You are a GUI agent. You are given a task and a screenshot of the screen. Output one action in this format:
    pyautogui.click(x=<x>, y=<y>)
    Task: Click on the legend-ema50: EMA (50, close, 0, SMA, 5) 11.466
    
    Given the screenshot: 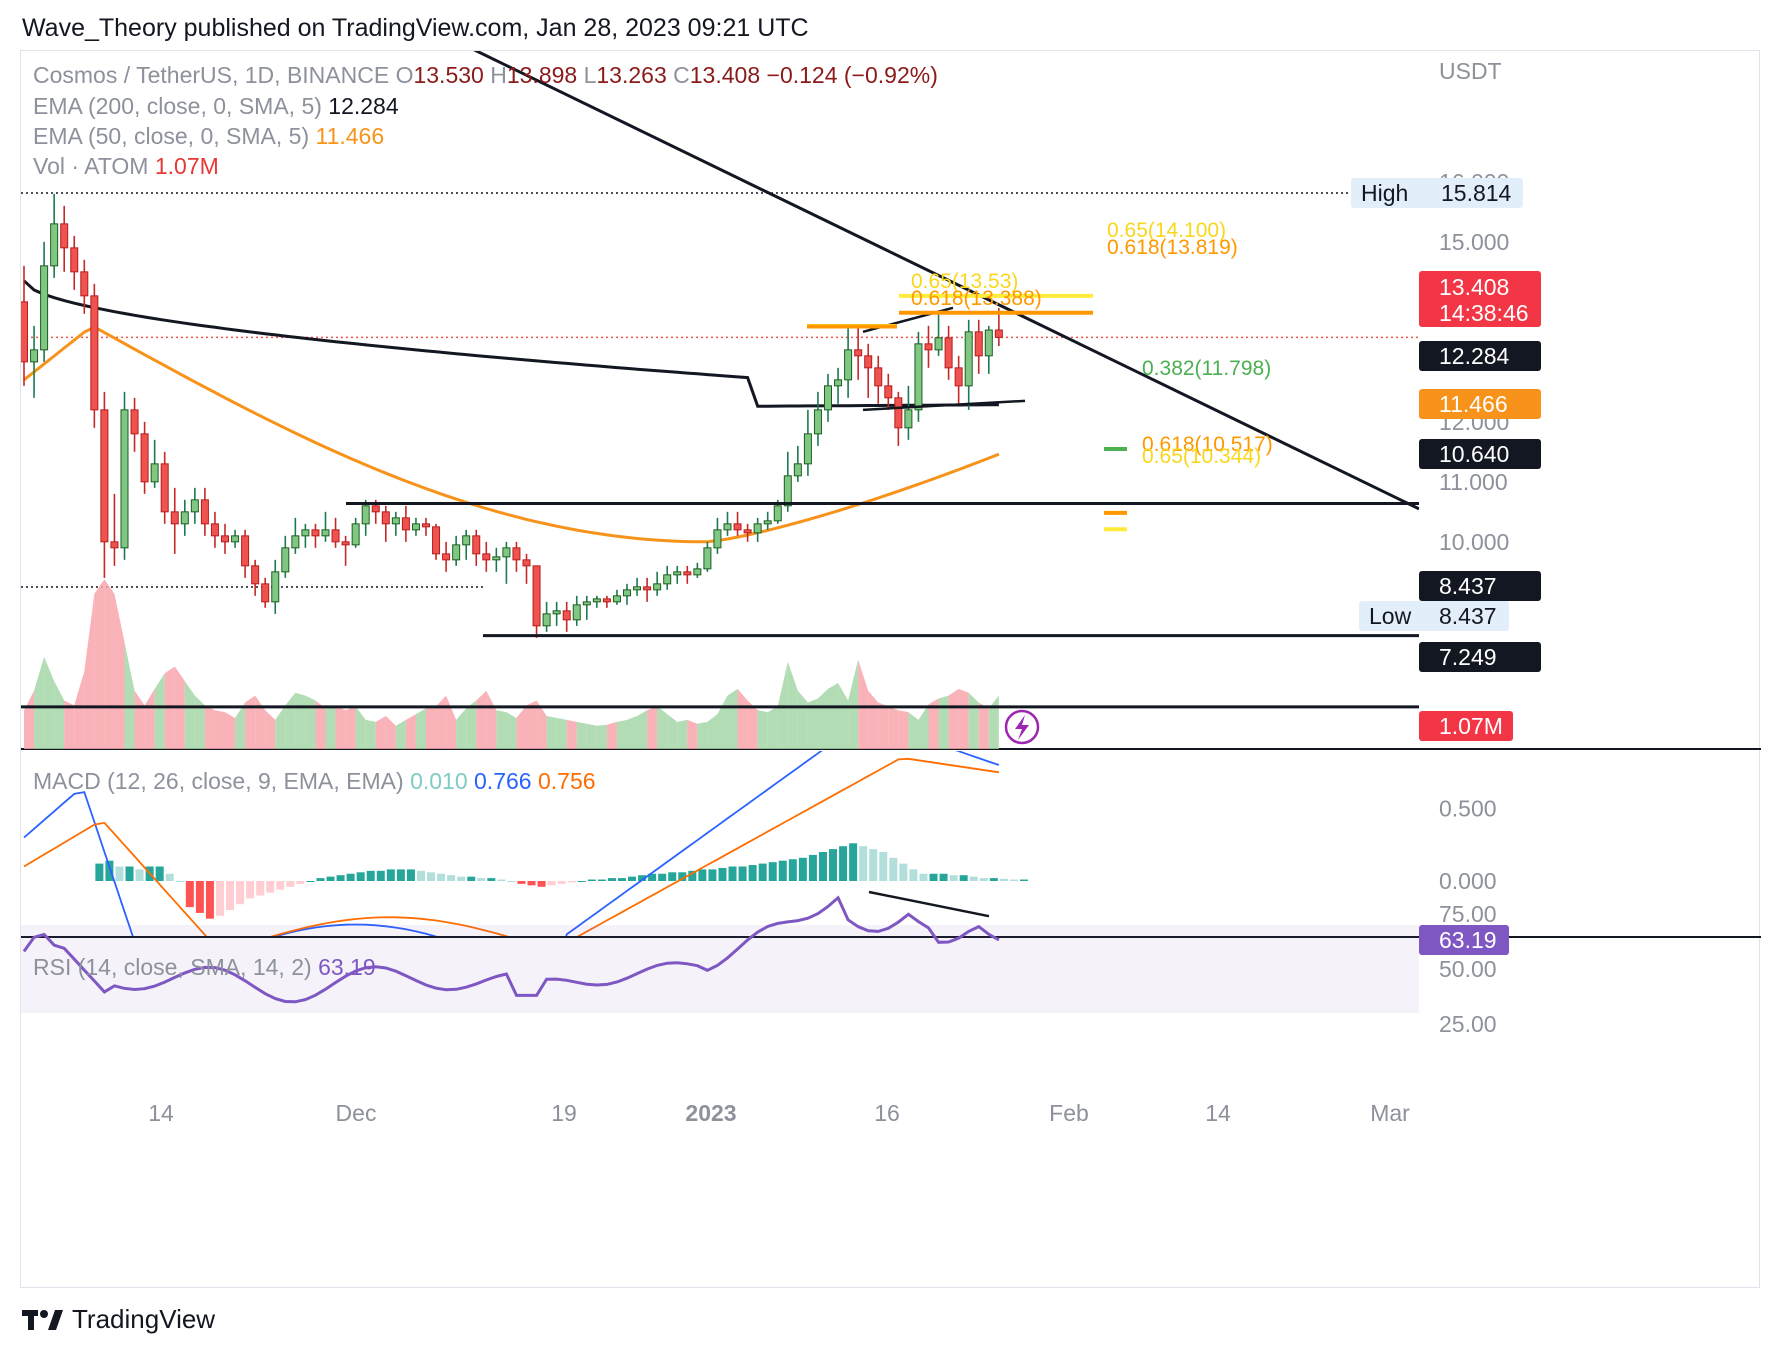 What is the action you would take?
    pyautogui.click(x=208, y=136)
    